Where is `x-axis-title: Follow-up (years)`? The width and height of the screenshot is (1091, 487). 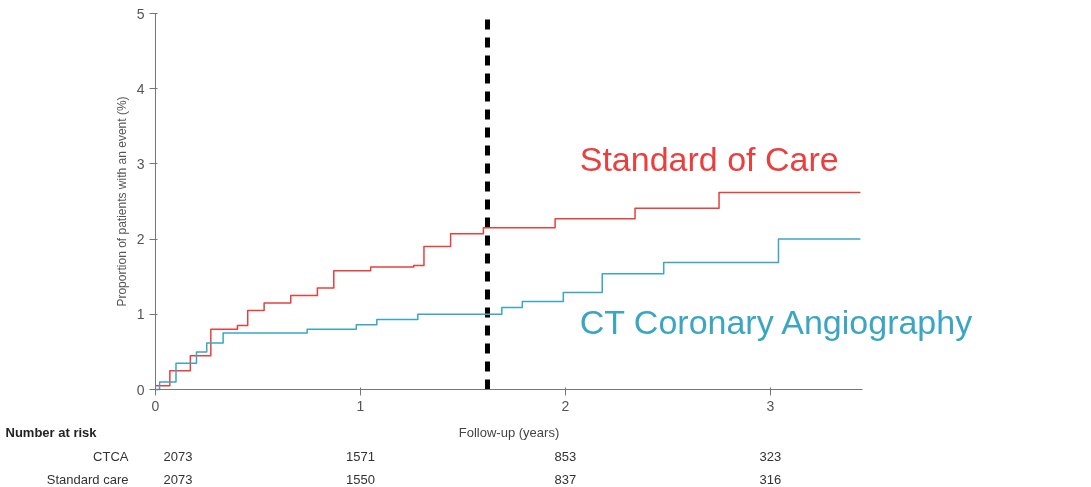
x-axis-title: Follow-up (years) is located at coordinates (509, 432).